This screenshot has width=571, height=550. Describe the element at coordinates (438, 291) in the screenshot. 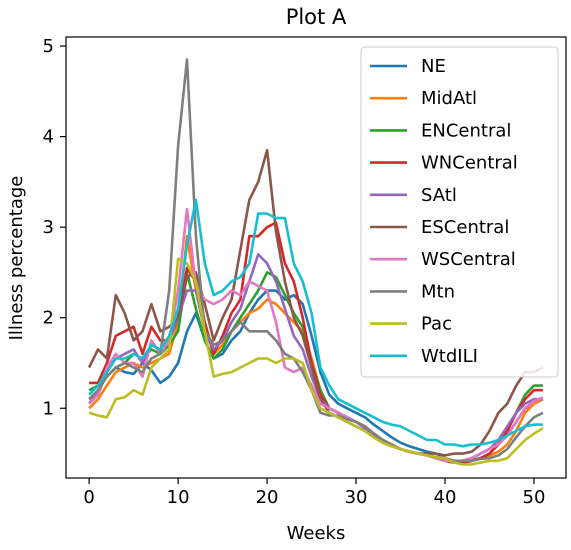

I see `legend-label: Mtn` at that location.